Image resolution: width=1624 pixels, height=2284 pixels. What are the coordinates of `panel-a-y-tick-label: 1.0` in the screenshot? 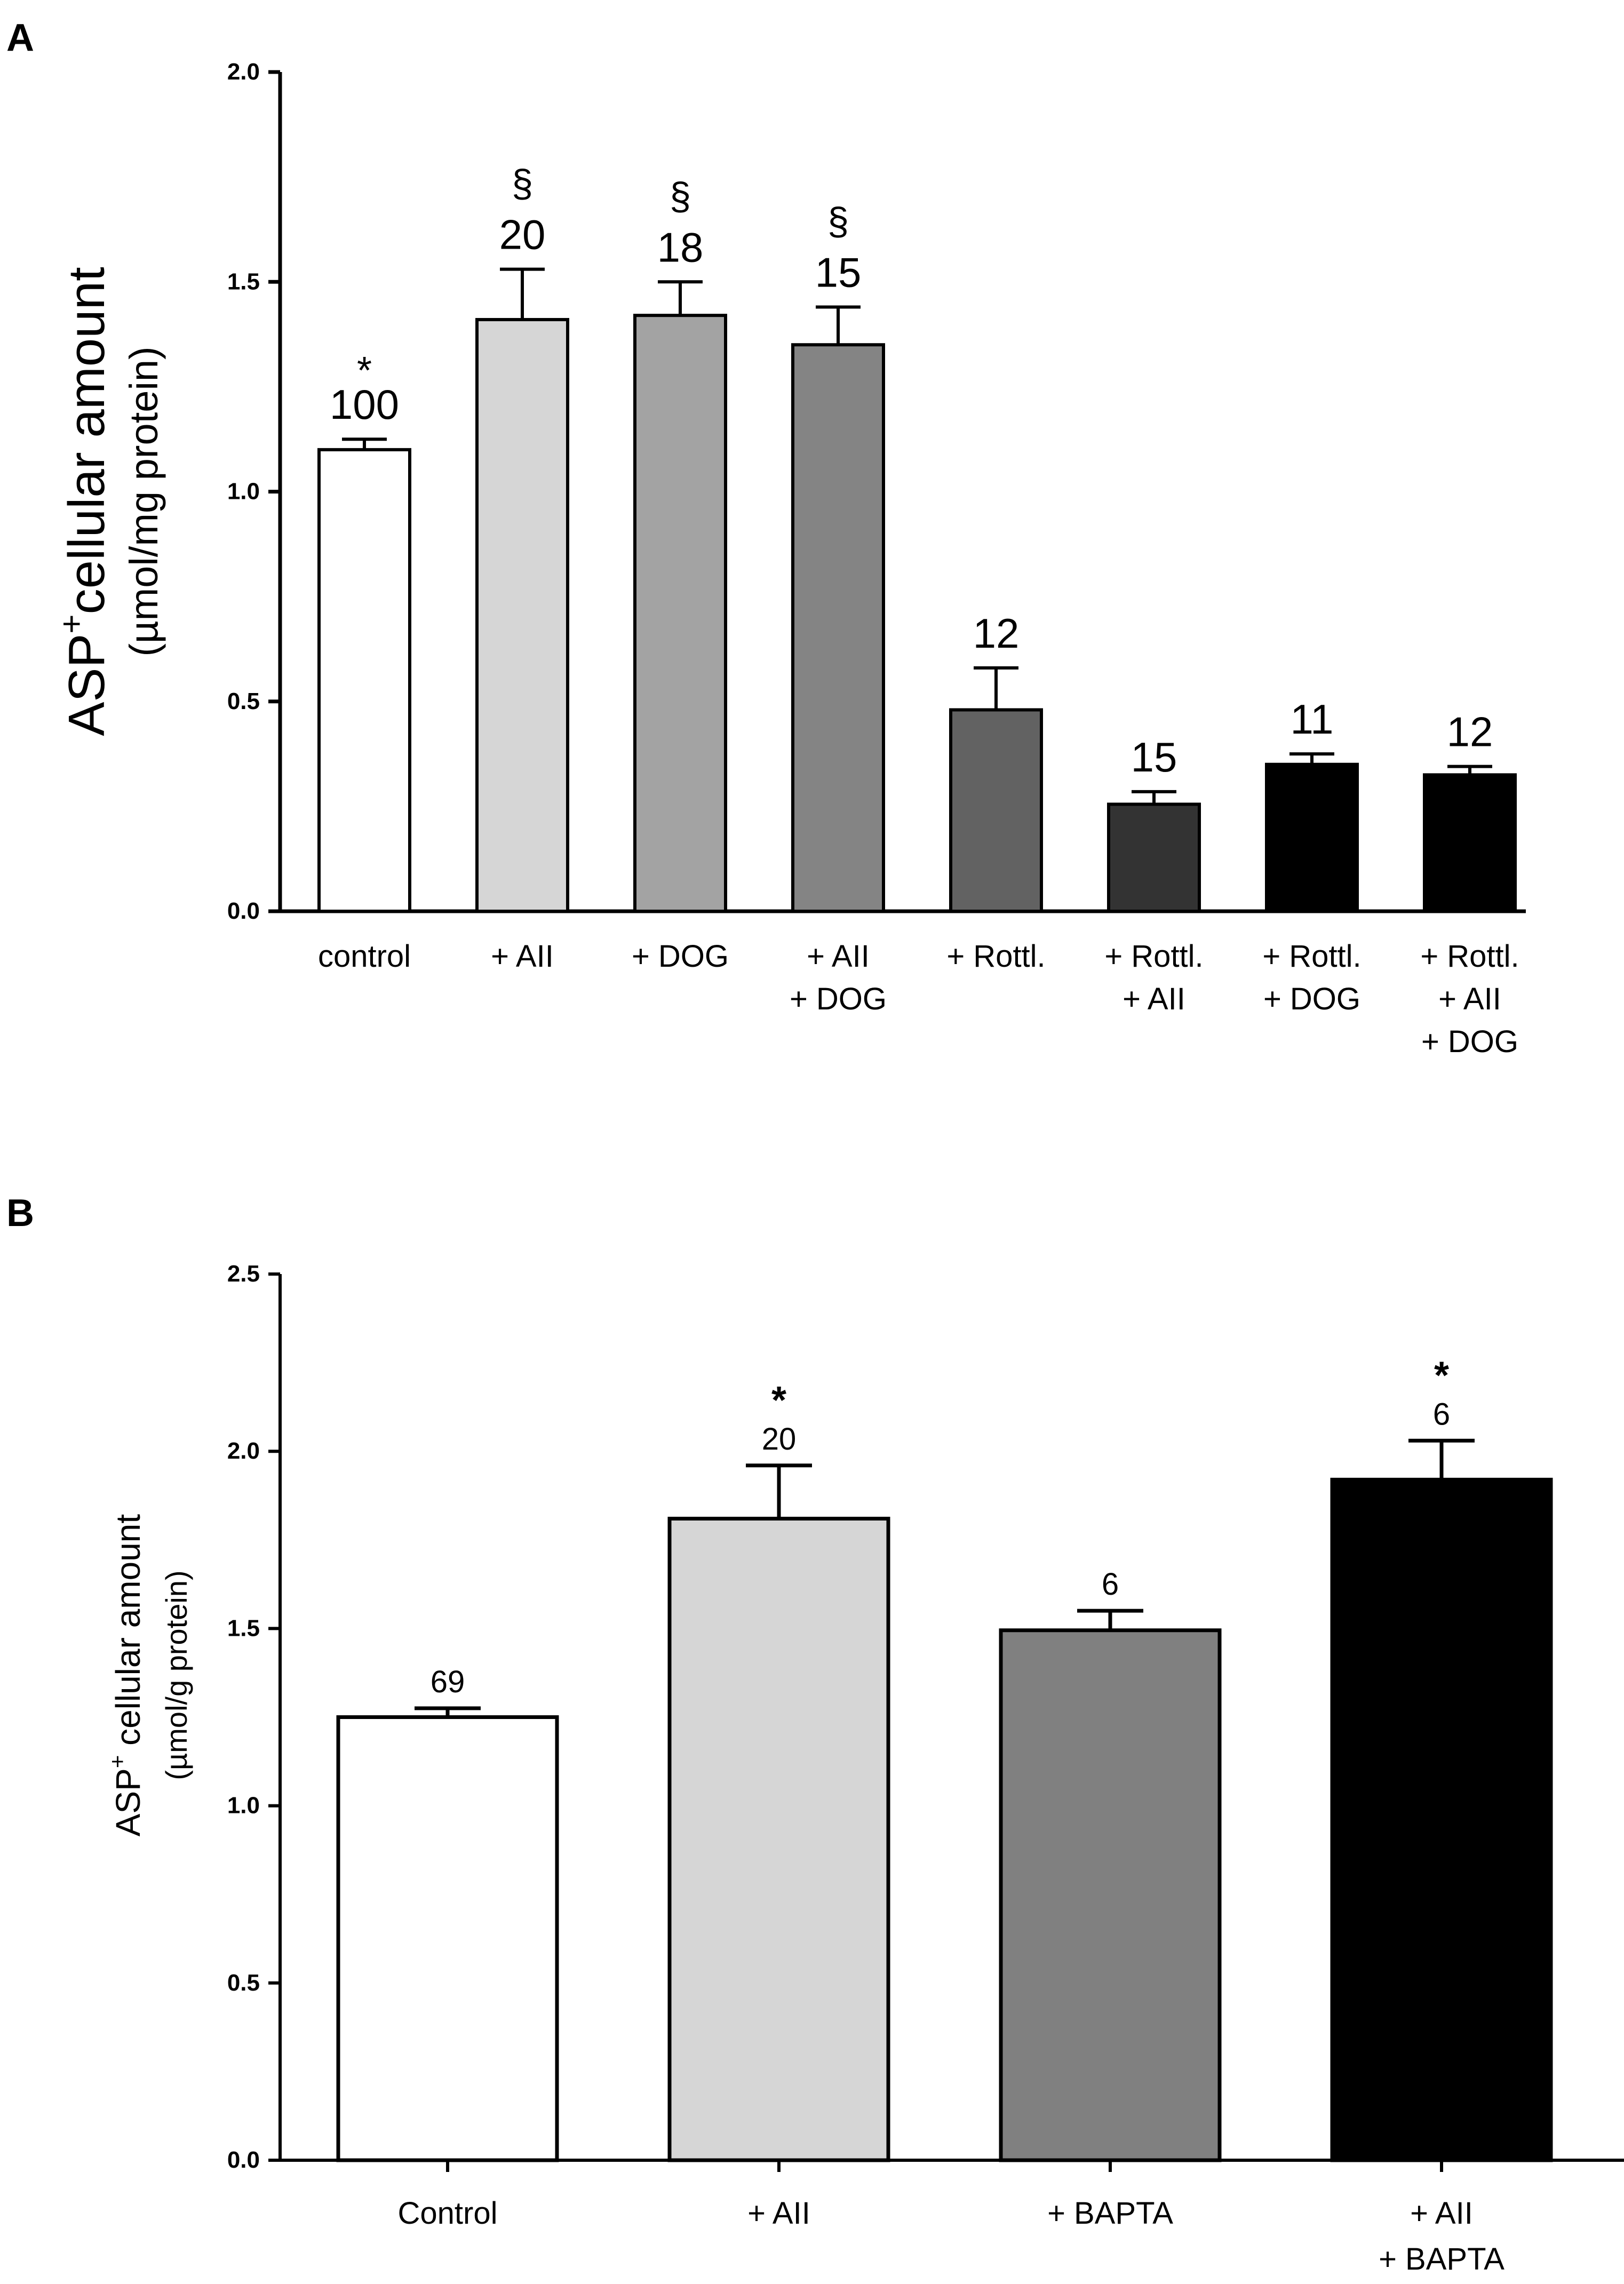 It's located at (243, 492).